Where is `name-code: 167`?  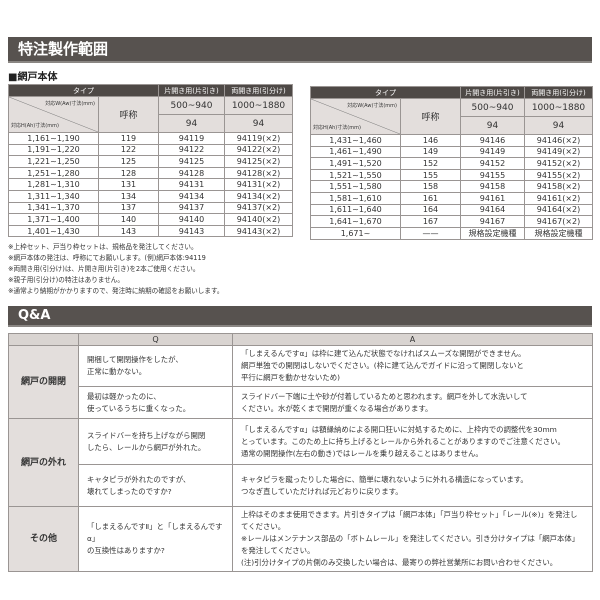
name-code: 167 is located at coordinates (430, 221).